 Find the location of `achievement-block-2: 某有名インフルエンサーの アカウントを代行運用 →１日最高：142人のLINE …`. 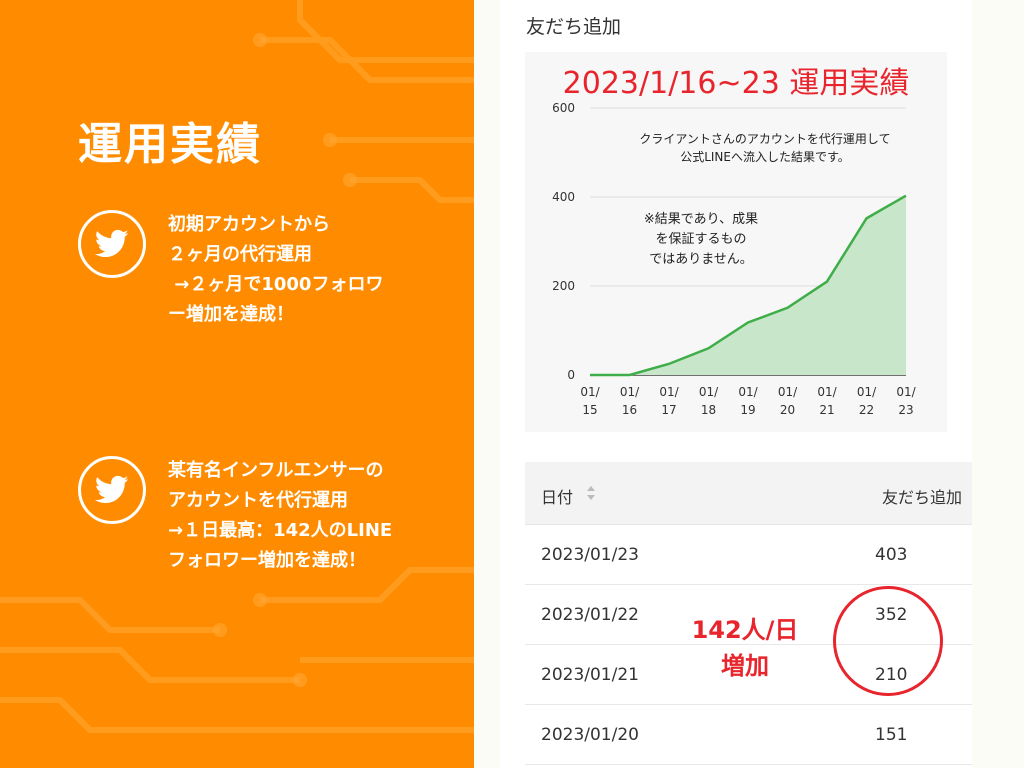

achievement-block-2: 某有名インフルエンサーの アカウントを代行運用 →１日最高：142人のLINE … is located at coordinates (268, 521).